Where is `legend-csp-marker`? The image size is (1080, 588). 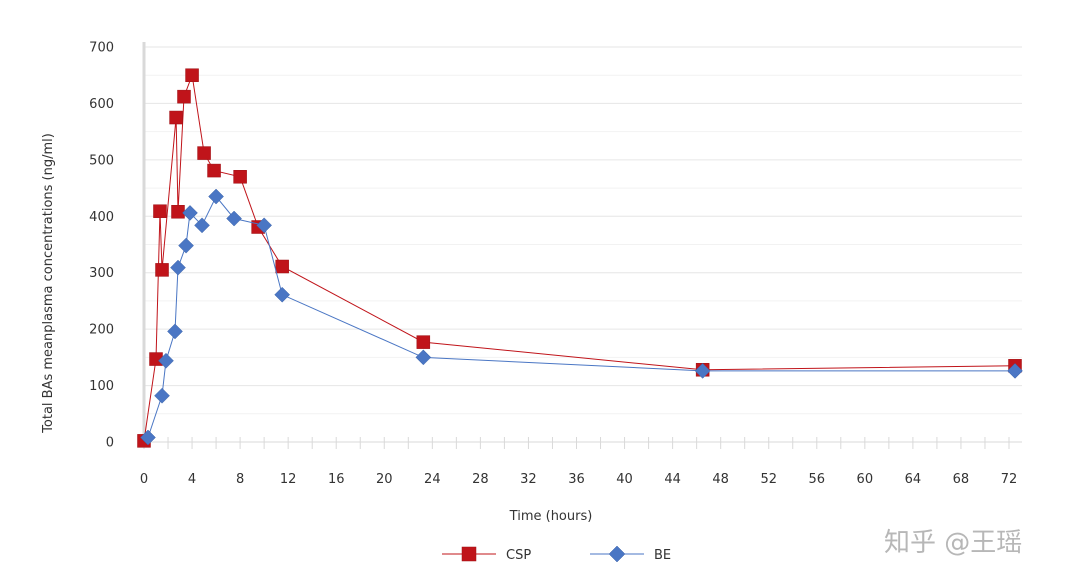
legend-csp-marker is located at coordinates (469, 554).